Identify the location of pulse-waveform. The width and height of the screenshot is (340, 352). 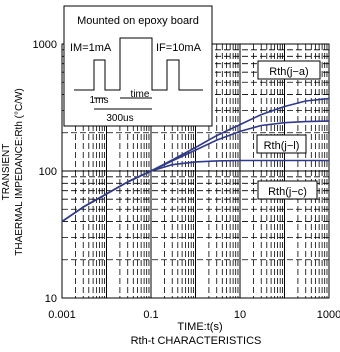
(138, 64).